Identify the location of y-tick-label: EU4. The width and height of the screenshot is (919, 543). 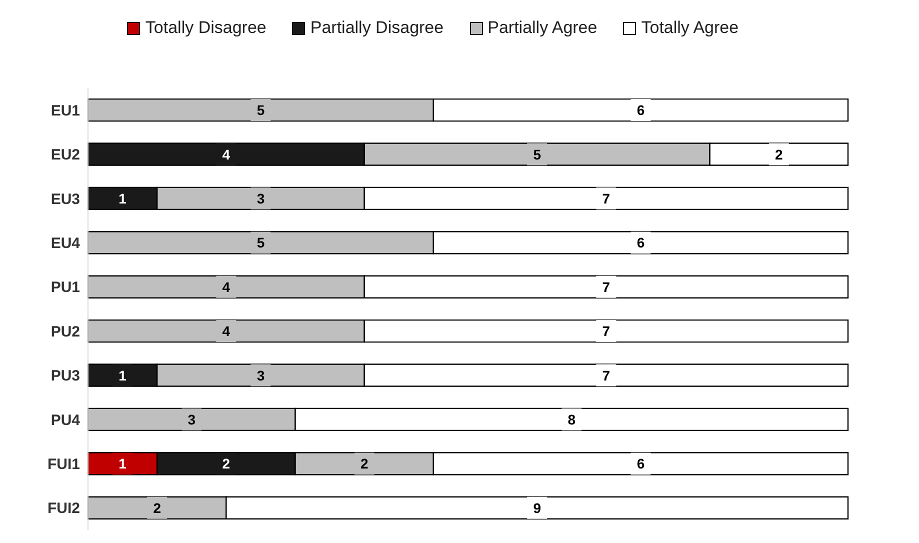
(65, 243).